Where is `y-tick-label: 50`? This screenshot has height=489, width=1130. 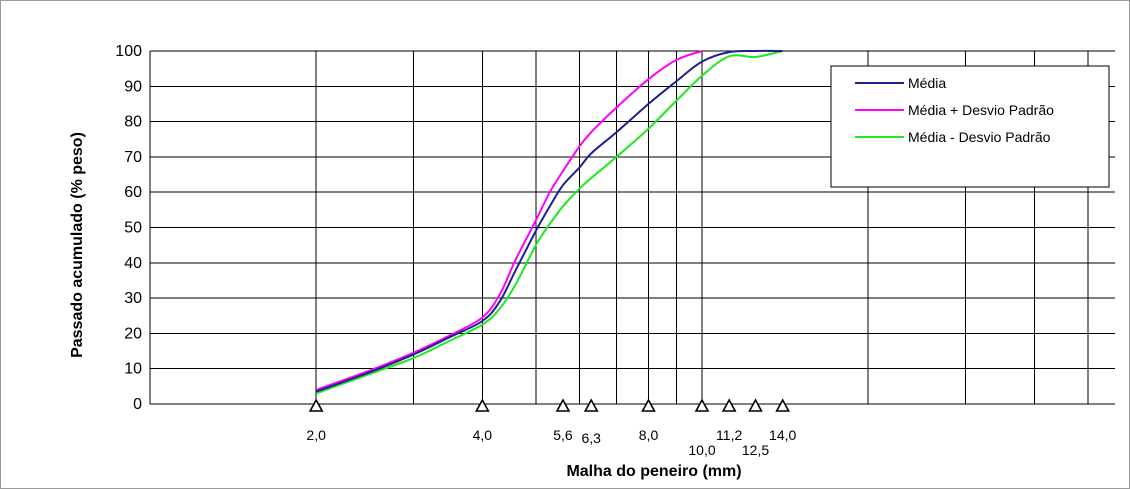
y-tick-label: 50 is located at coordinates (133, 228).